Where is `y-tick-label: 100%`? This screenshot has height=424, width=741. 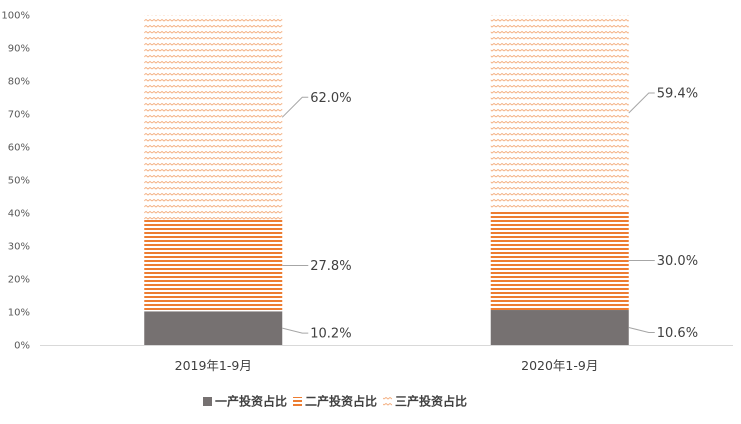 y-tick-label: 100% is located at coordinates (15, 16).